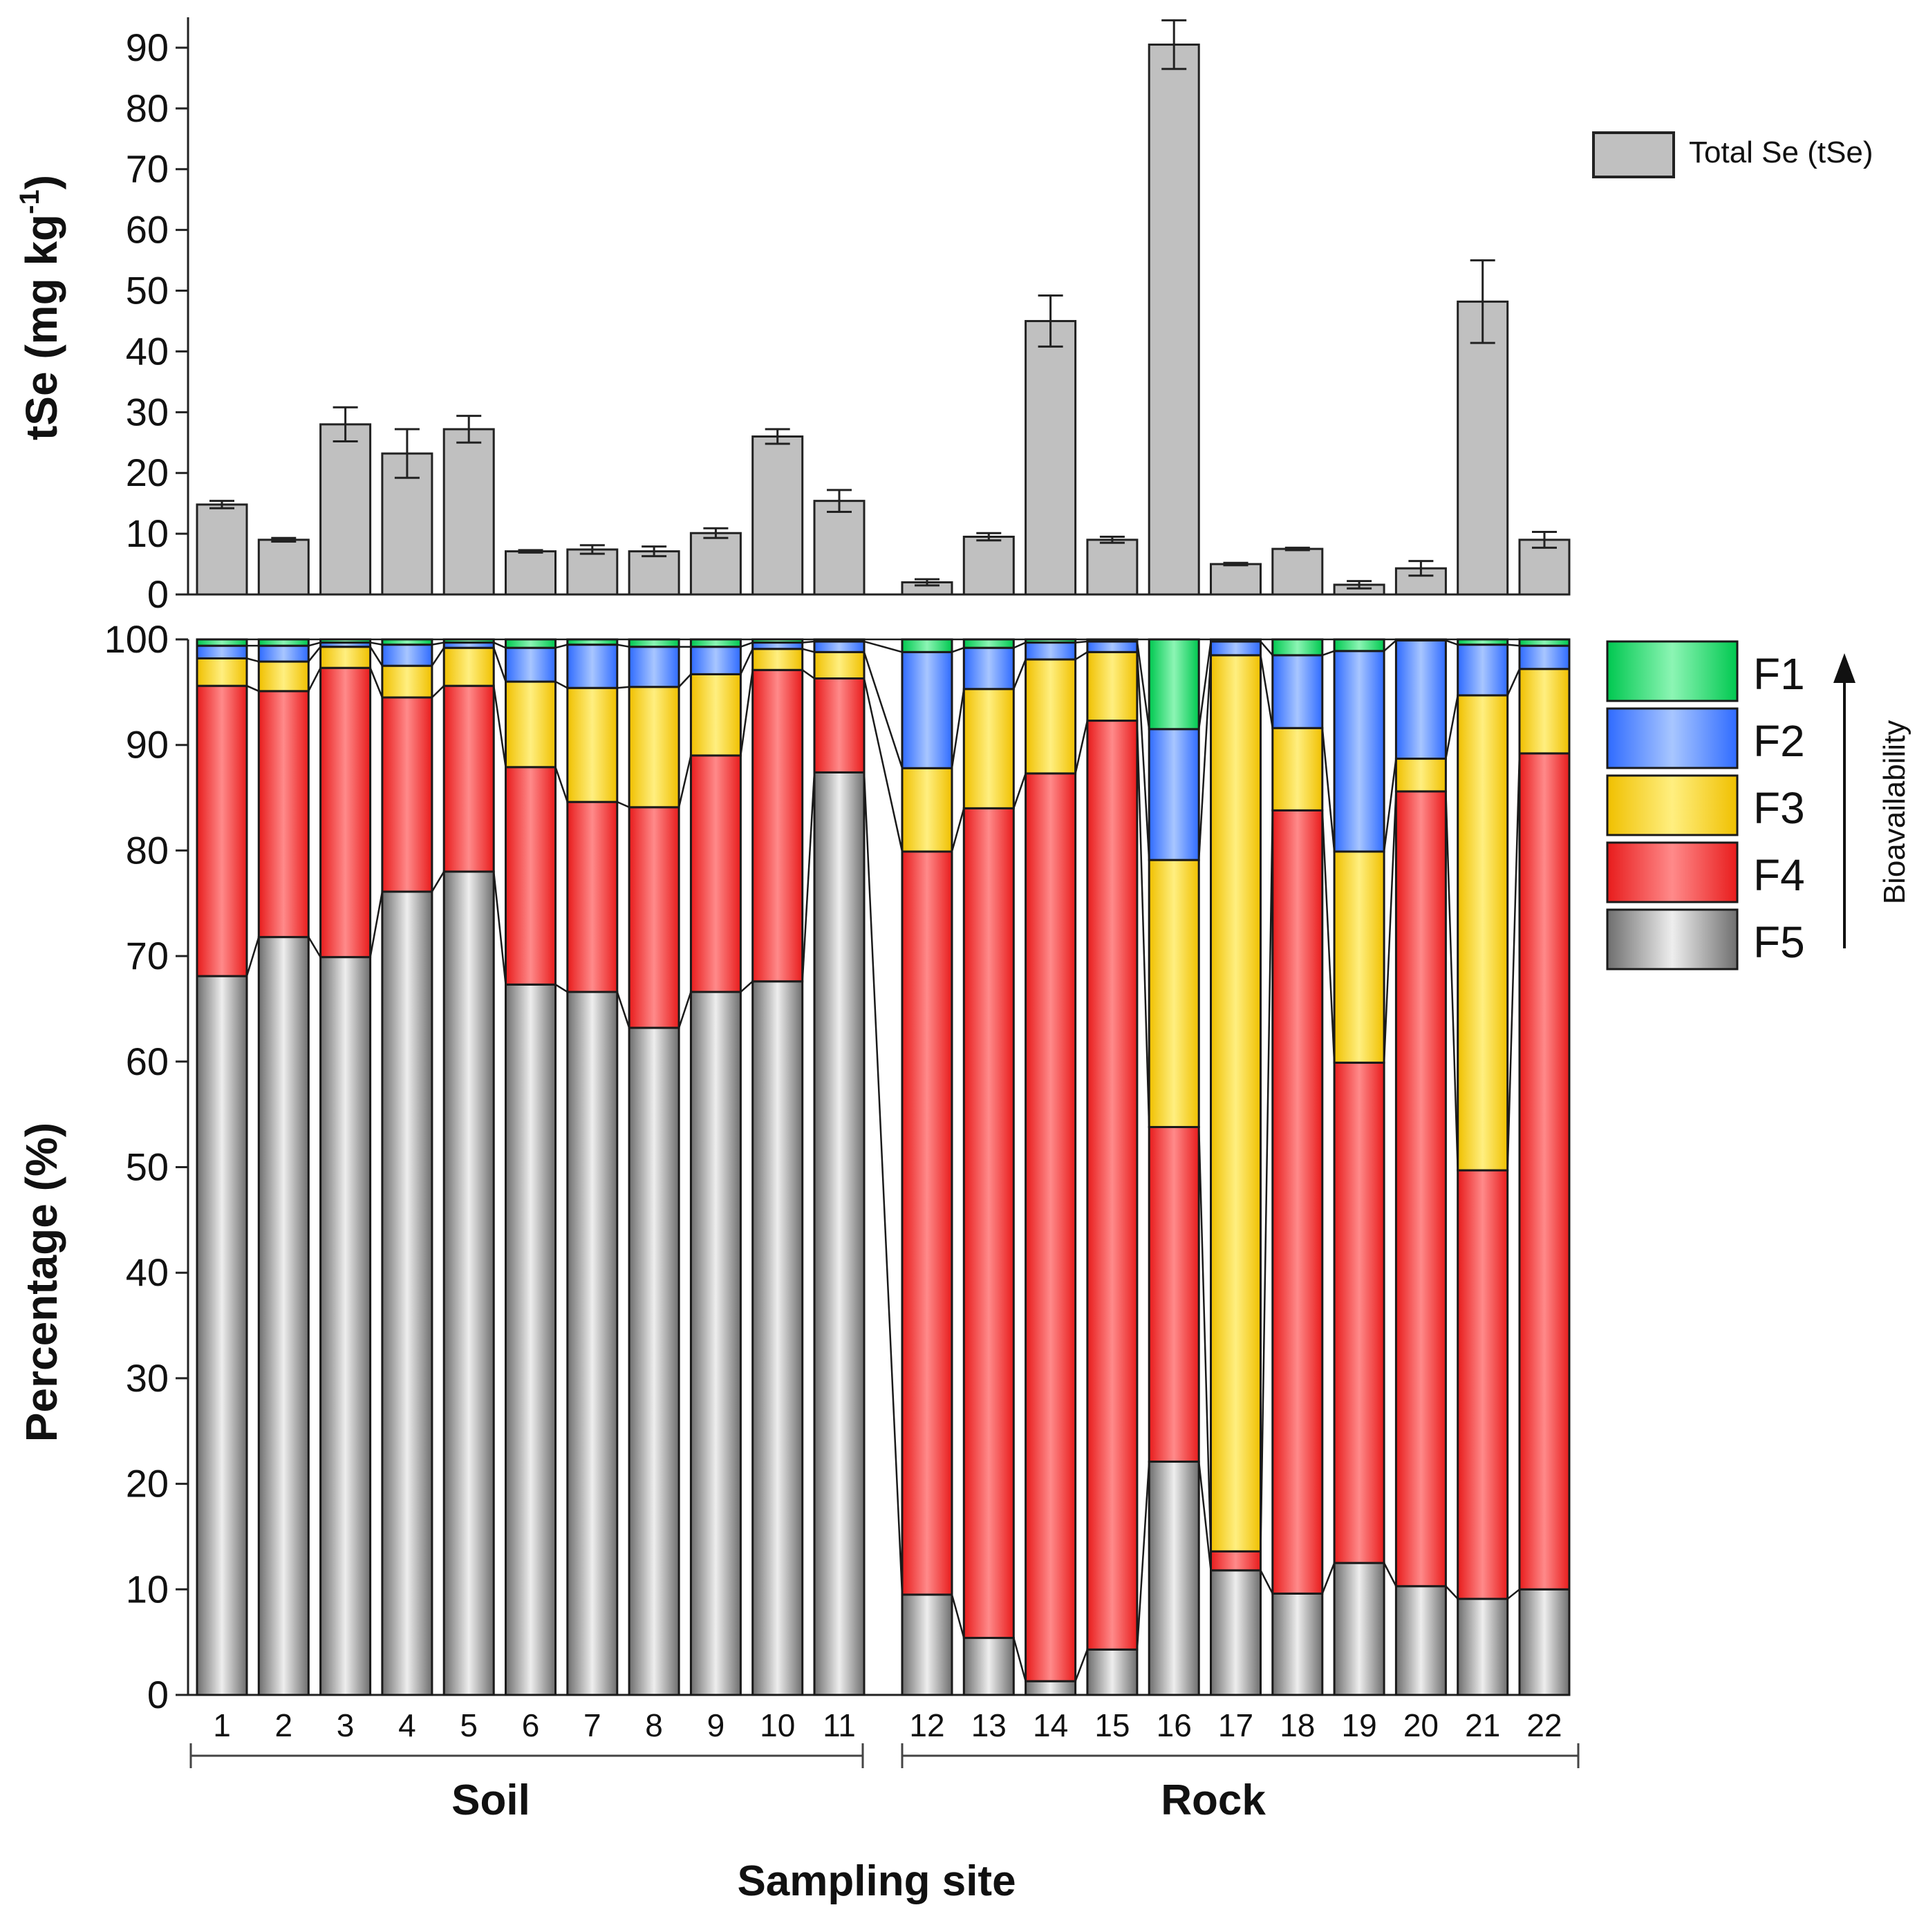 The image size is (1926, 1932). What do you see at coordinates (147, 533) in the screenshot?
I see `top-y-tick-label: 10` at bounding box center [147, 533].